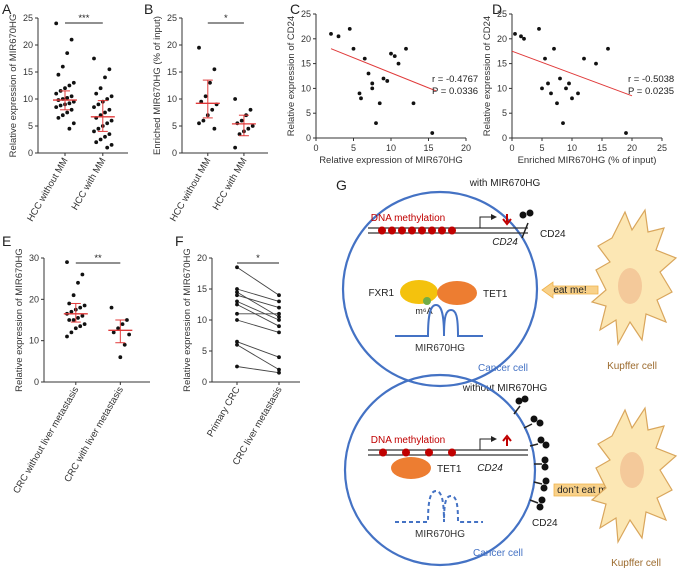 The image size is (685, 571). Describe the element at coordinates (98, 258) in the screenshot. I see `significance-label: **` at that location.